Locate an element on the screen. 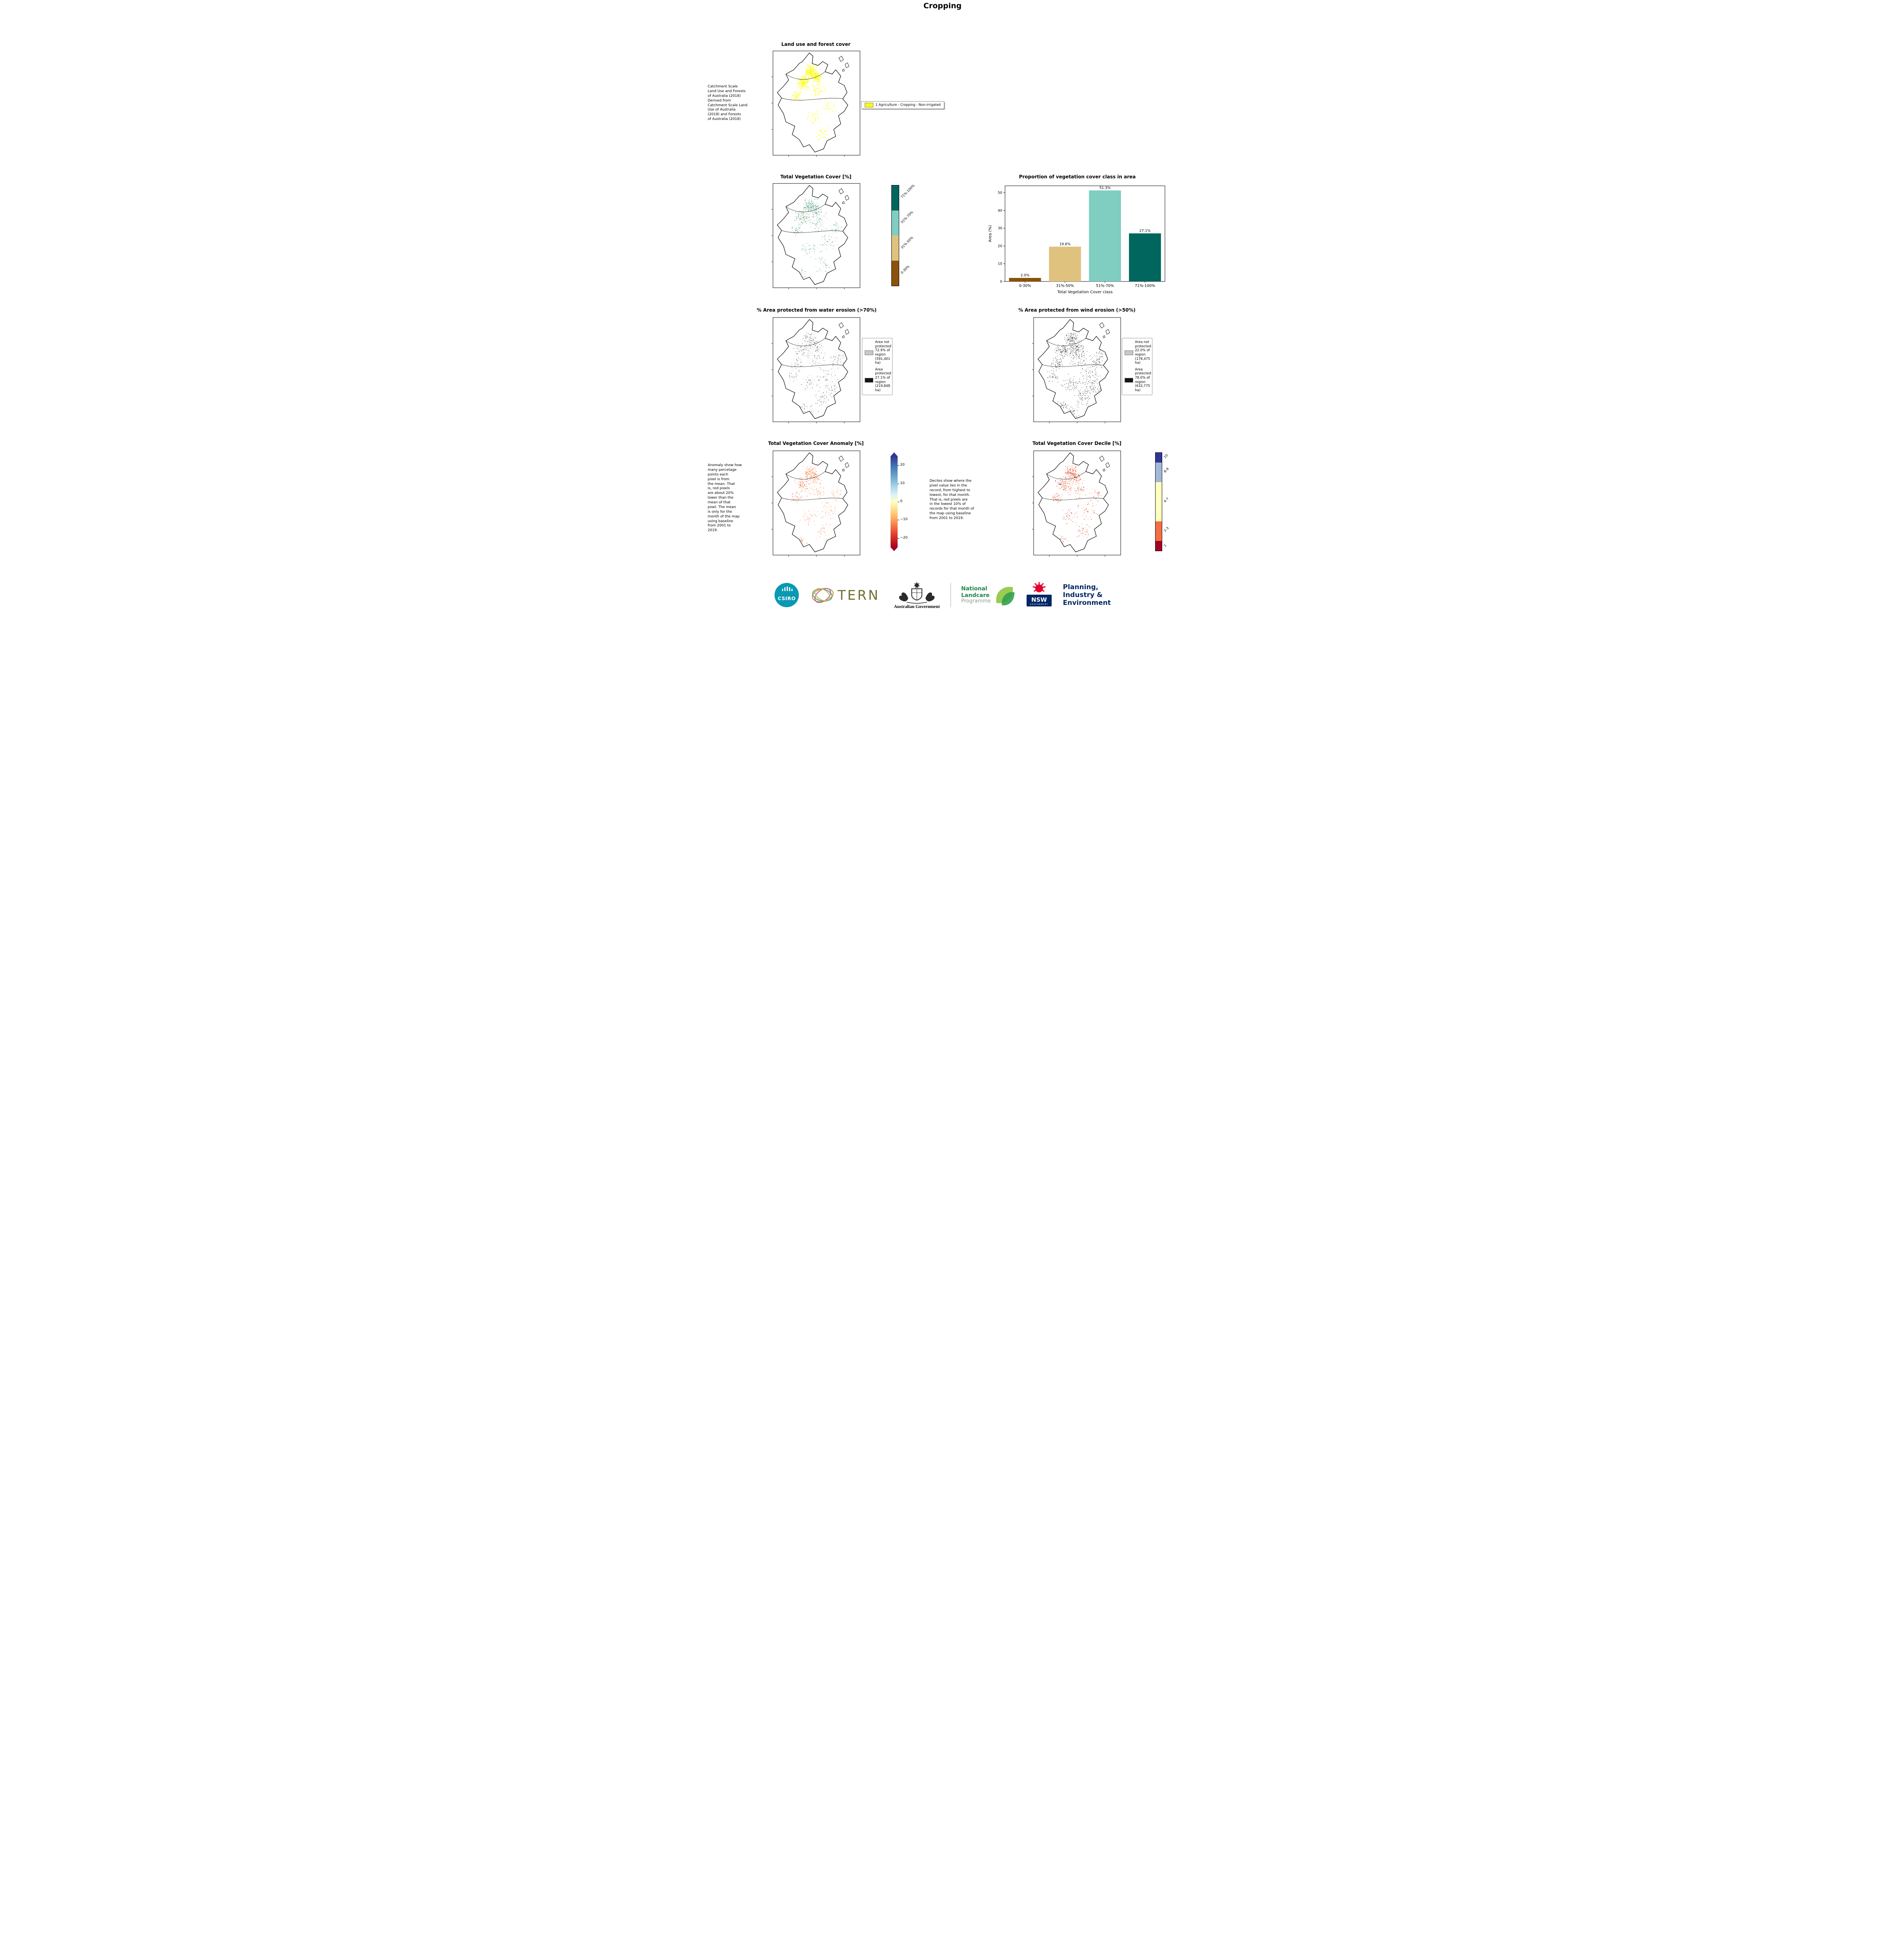 This screenshot has width=1885, height=1960. nsw-logo-graphic: NSW GOVERNMENT is located at coordinates (1039, 594).